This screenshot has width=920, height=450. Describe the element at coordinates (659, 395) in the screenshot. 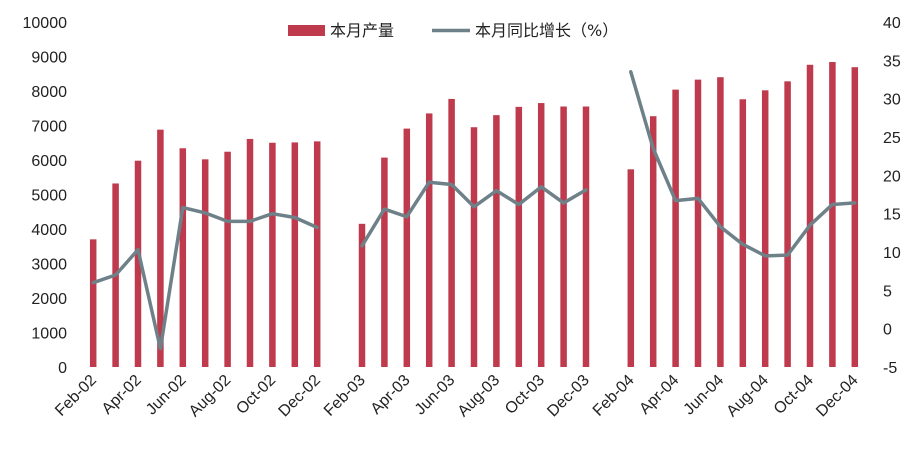

I see `x-axis-tick-label: Apr-04` at that location.